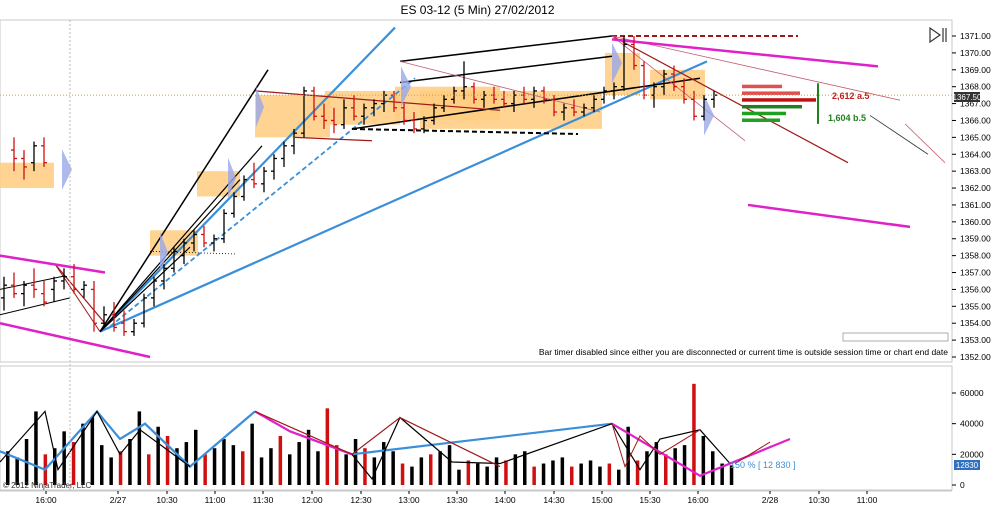  I want to click on thin-black-line, so click(899, 135).